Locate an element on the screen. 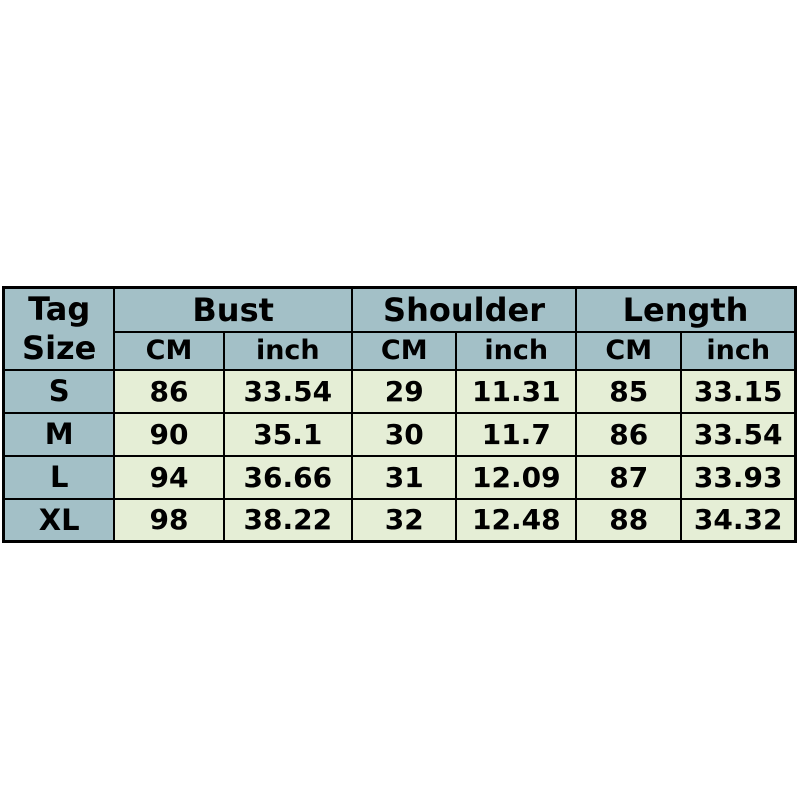 The height and width of the screenshot is (800, 800). group-header-bust: Bust is located at coordinates (233, 309).